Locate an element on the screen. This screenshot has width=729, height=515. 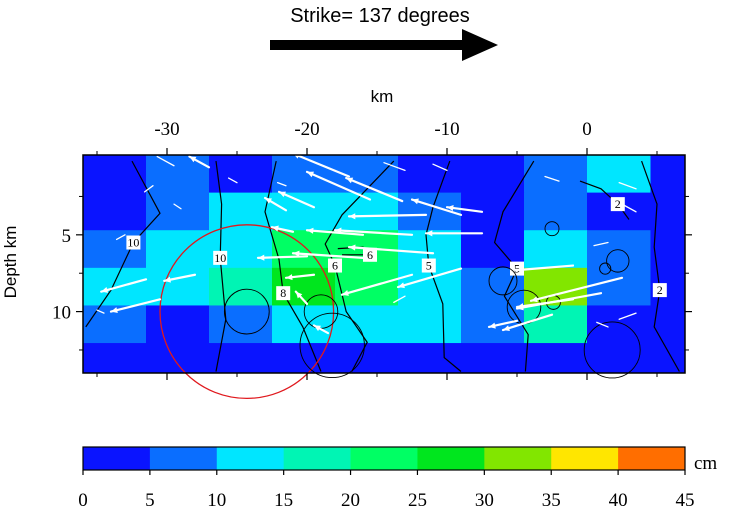
colorbar-frame is located at coordinates (384, 458).